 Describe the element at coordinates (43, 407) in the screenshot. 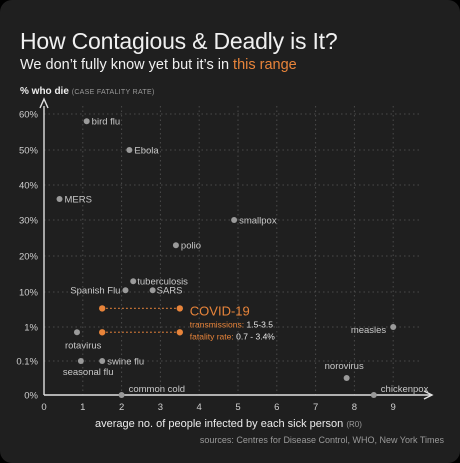

I see `x-tick-label: 0` at that location.